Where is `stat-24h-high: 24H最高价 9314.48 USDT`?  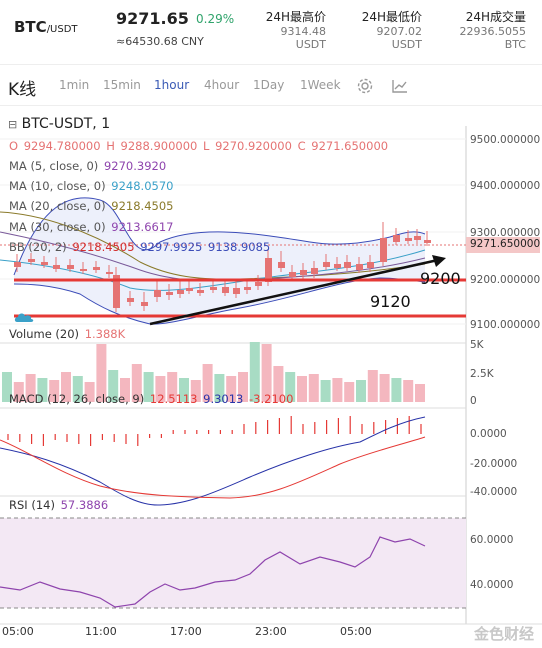 stat-24h-high: 24H最高价 9314.48 USDT is located at coordinates (291, 30).